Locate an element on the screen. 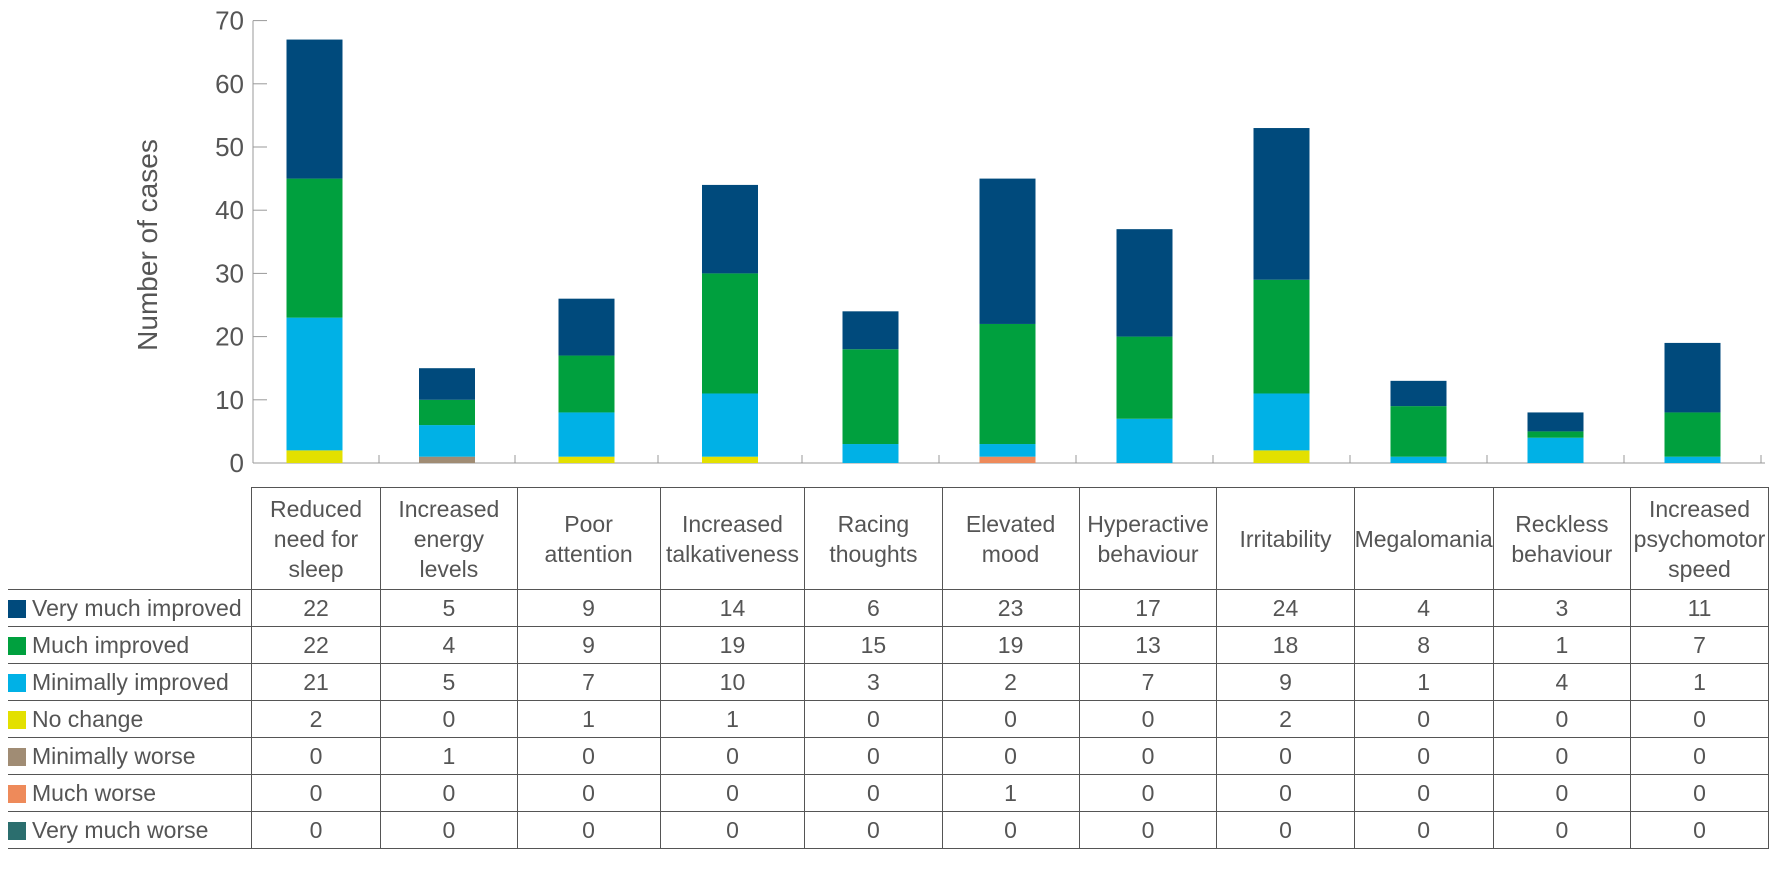 The width and height of the screenshot is (1769, 870). category-header: Reckless behaviour is located at coordinates (1562, 538).